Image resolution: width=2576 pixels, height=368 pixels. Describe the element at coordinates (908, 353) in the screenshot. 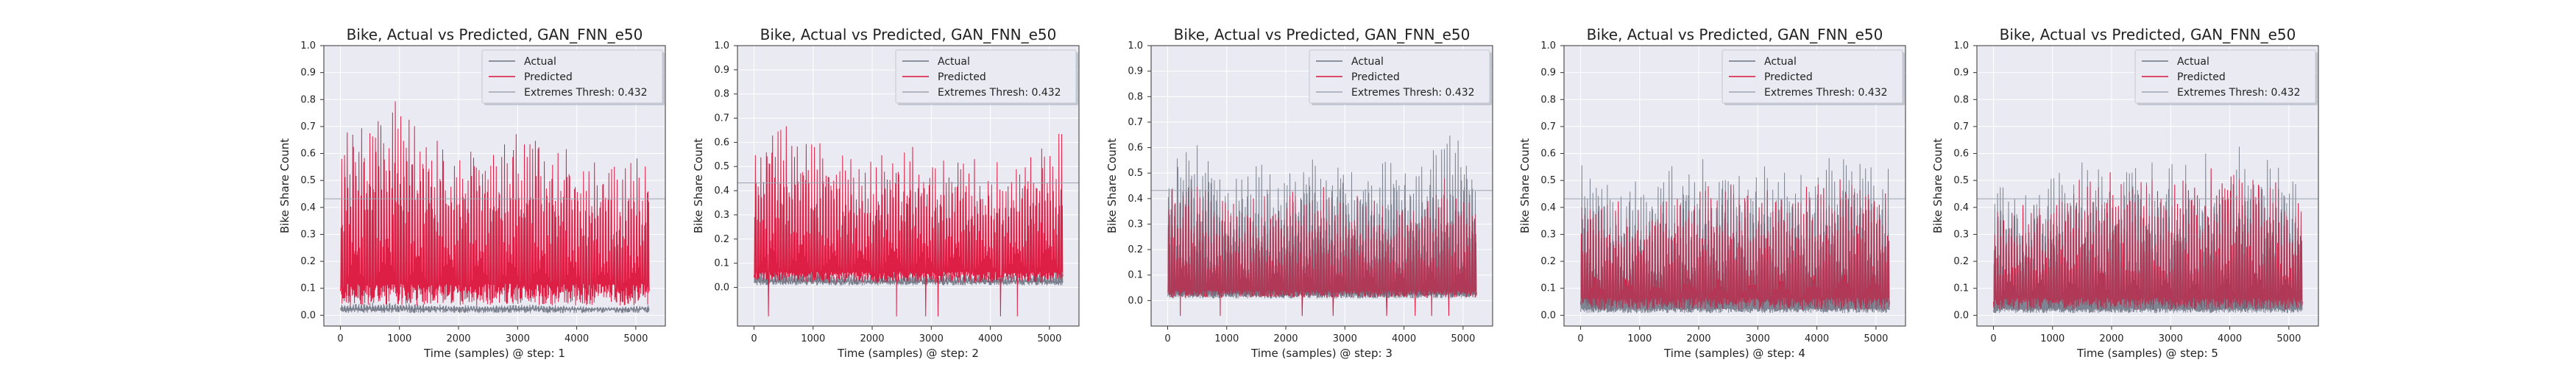

I see `x-axis-label: Time (samples) @ step: 2` at that location.